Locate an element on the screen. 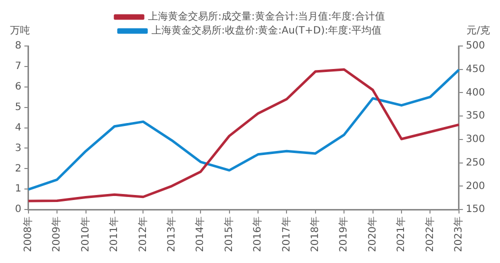 The height and width of the screenshot is (263, 500). legend-label: 上海黄金交易所:收盘价:黄金:Au(T+D):年度:平均值 is located at coordinates (266, 30).